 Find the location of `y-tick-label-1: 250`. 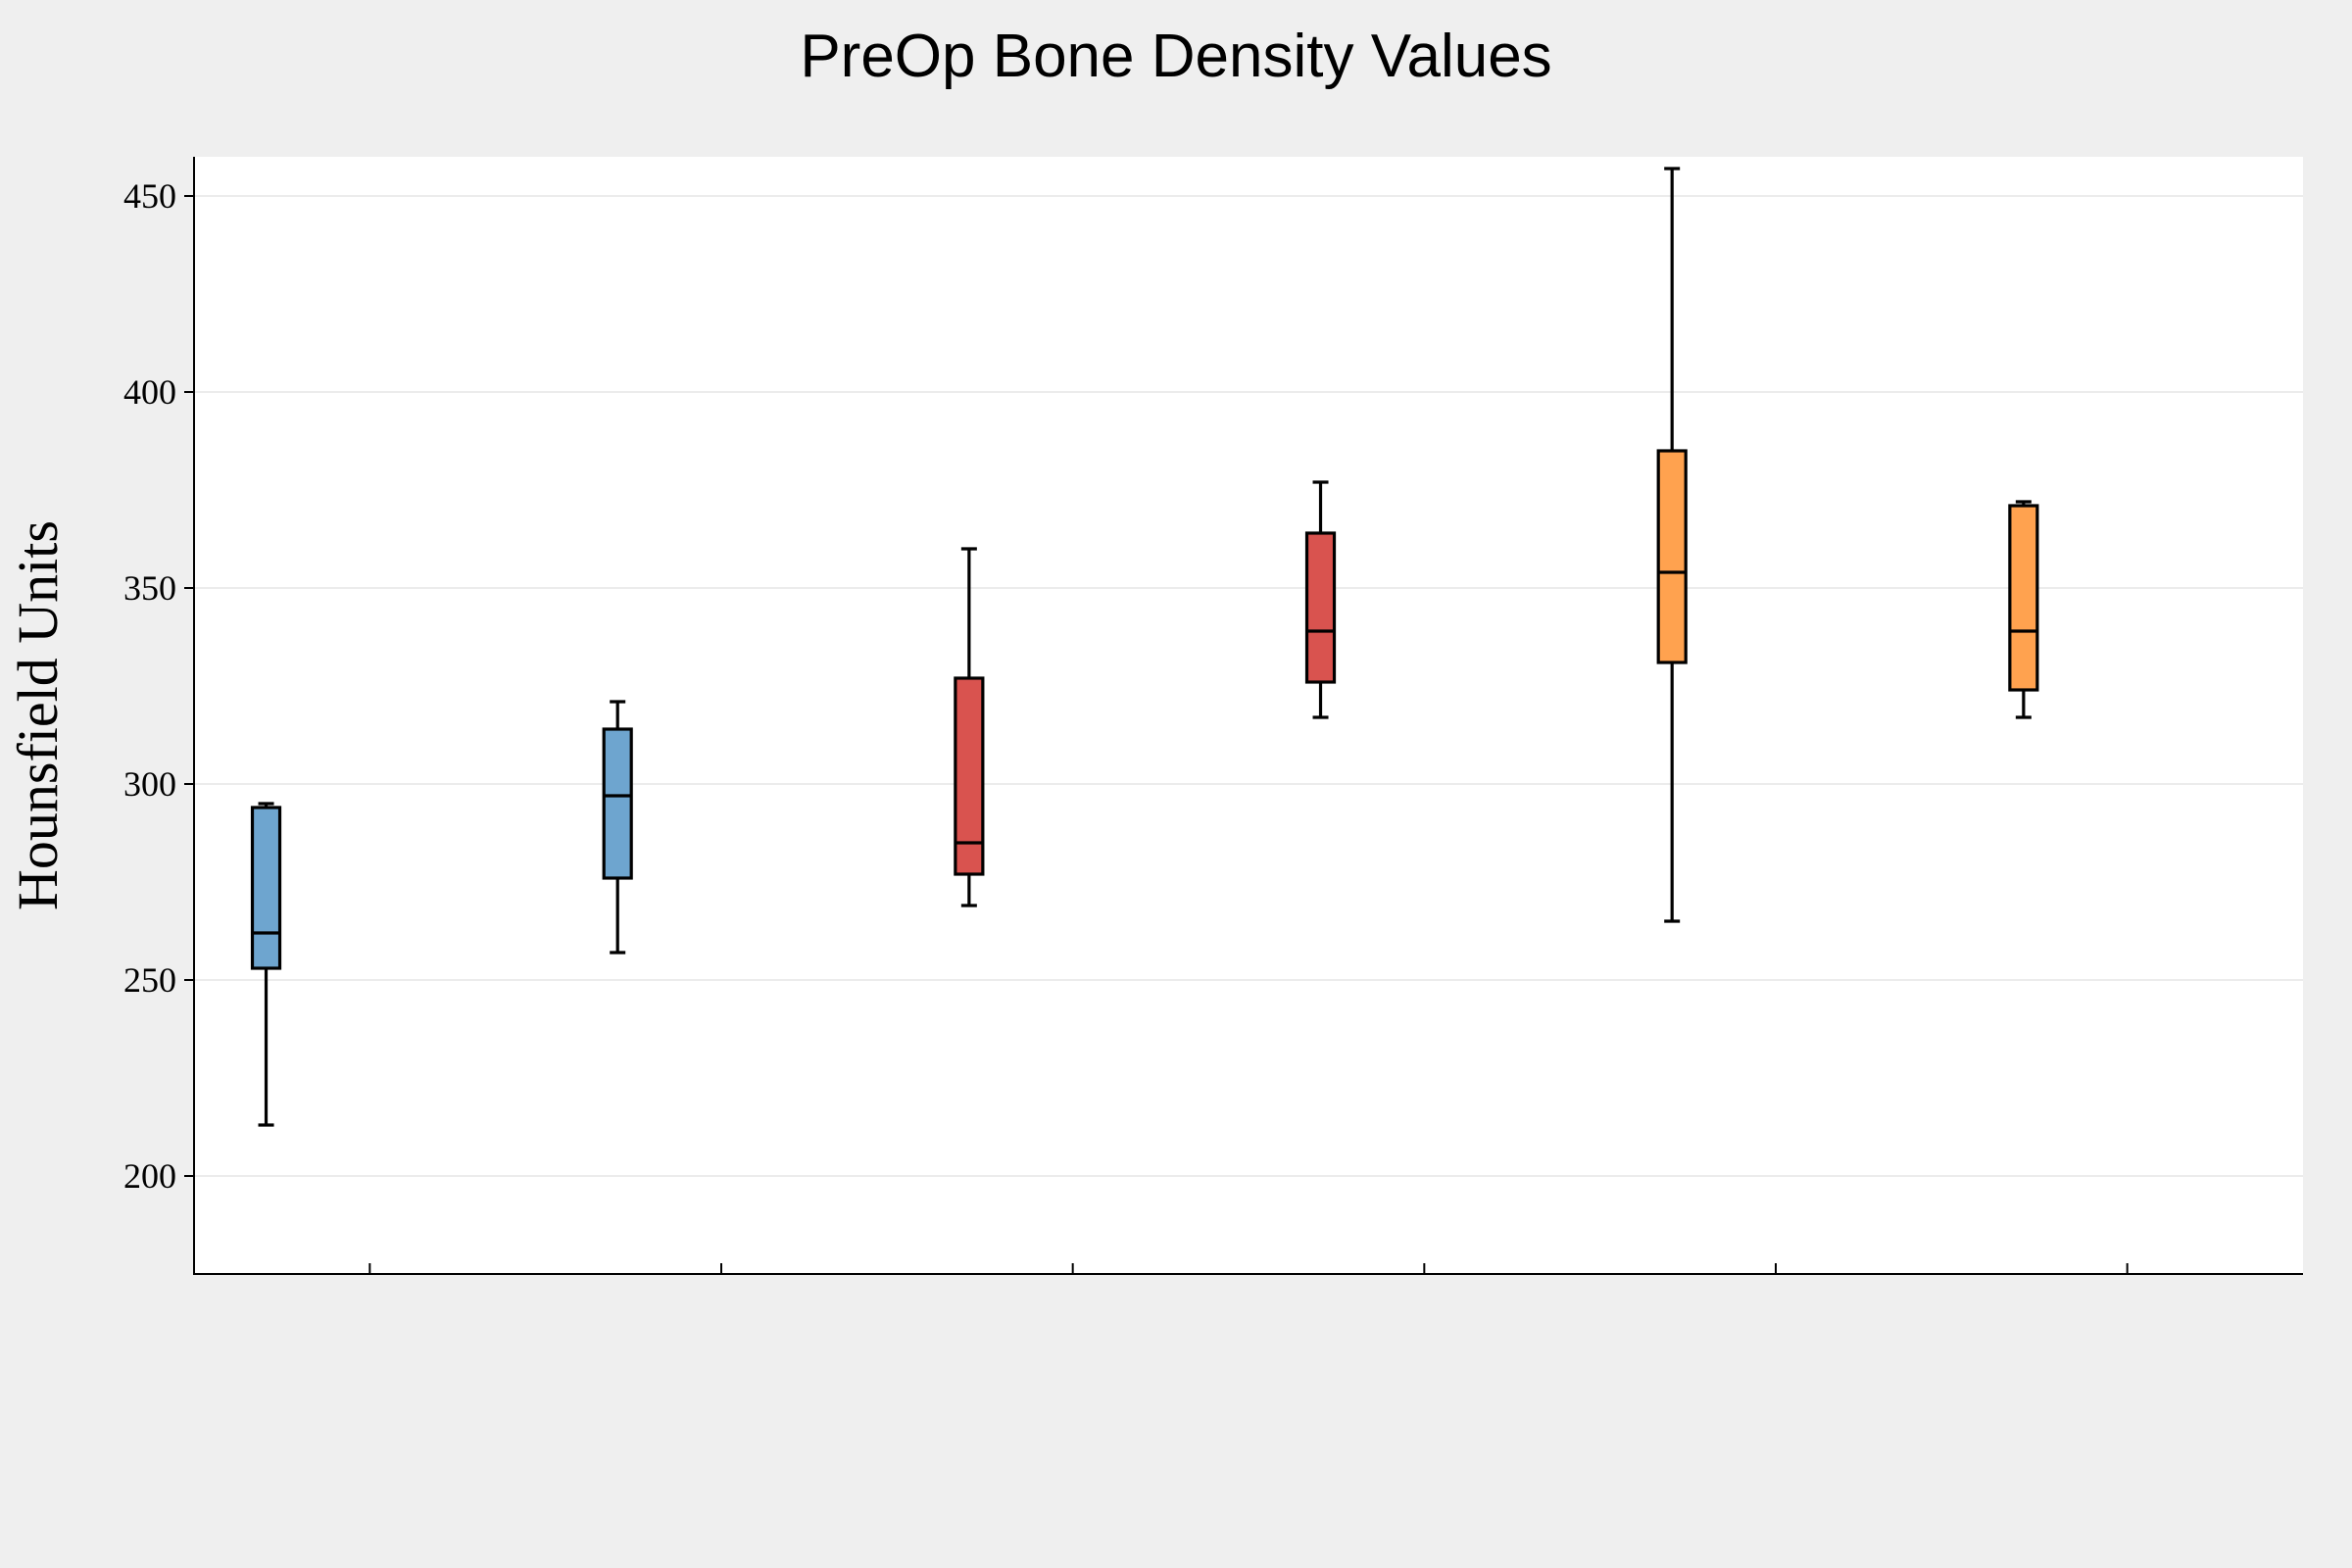

y-tick-label-1: 250 is located at coordinates (149, 980).